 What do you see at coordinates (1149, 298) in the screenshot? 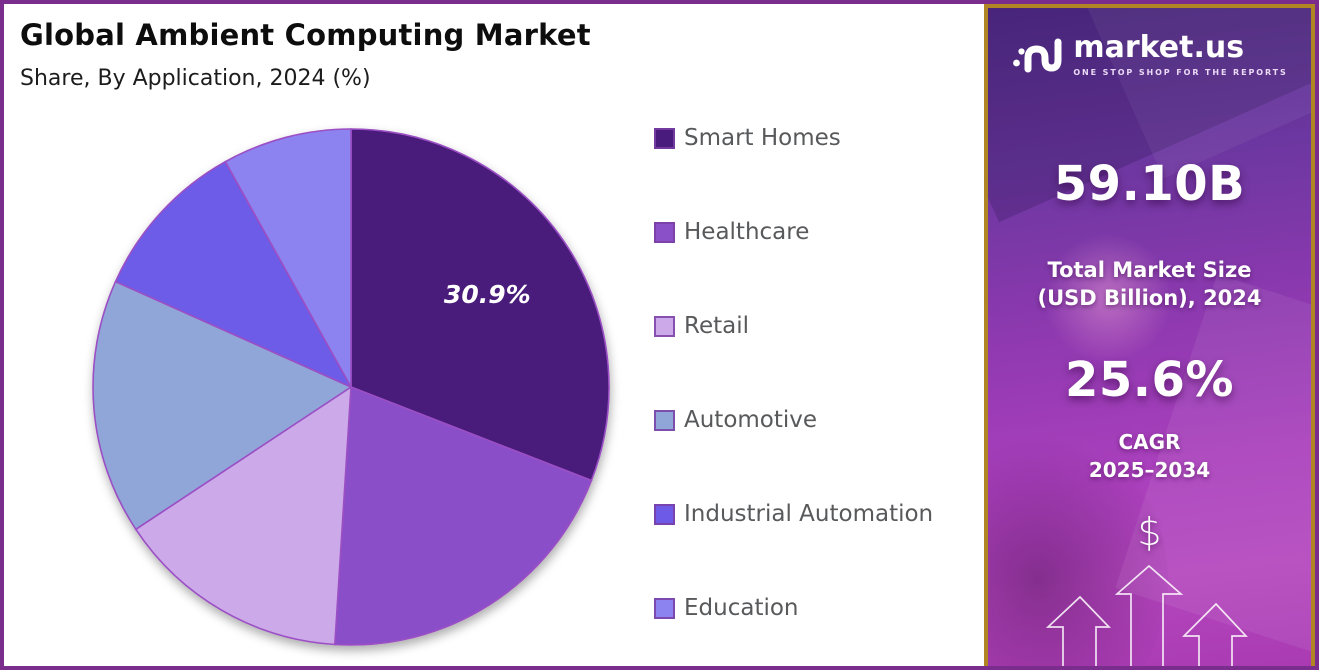
I see `market-size-caption-line2: (USD Billion), 2024` at bounding box center [1149, 298].